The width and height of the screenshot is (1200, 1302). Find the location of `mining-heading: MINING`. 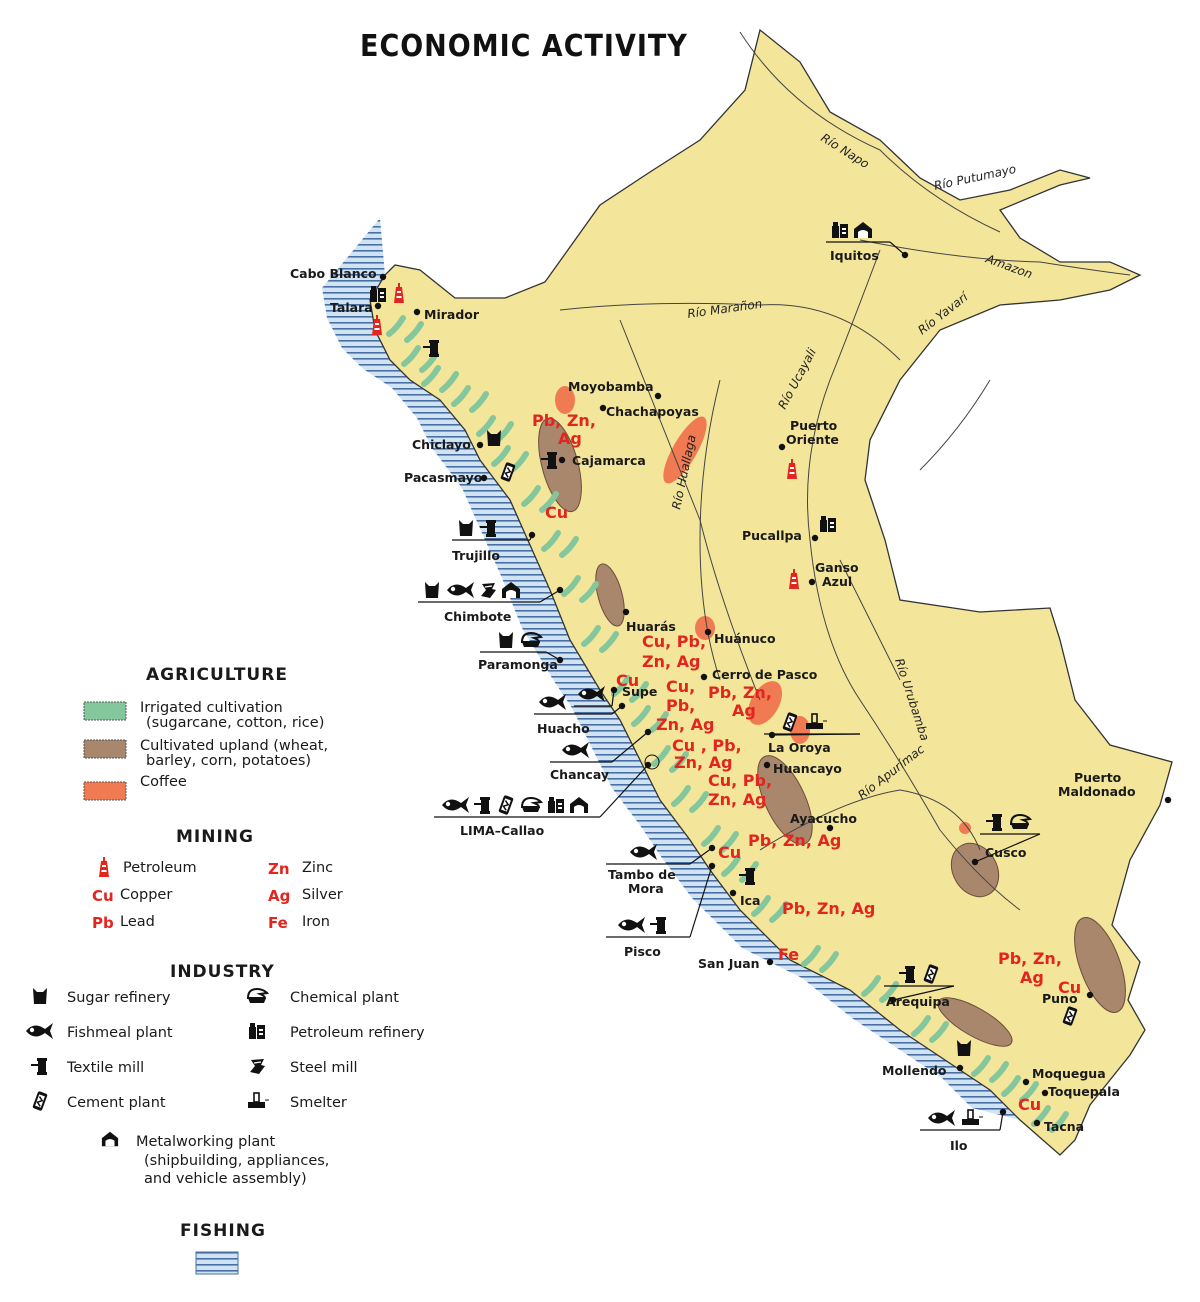

mining-heading: MINING is located at coordinates (215, 837).